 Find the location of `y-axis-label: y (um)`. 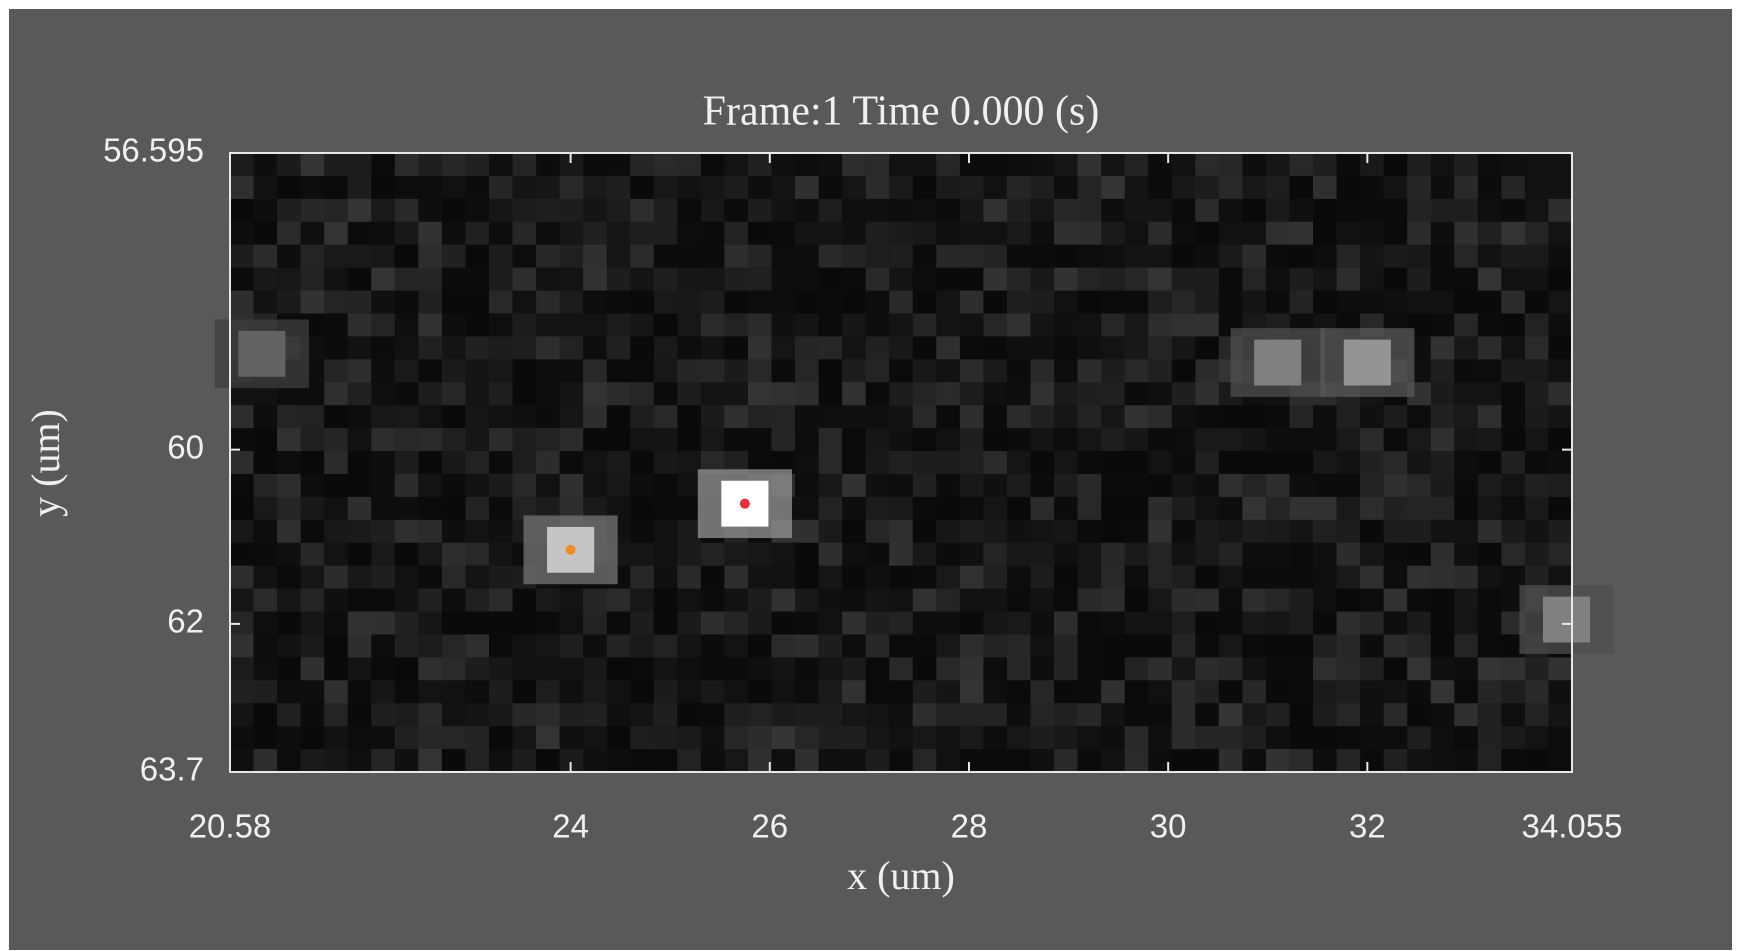

y-axis-label: y (um) is located at coordinates (45, 463).